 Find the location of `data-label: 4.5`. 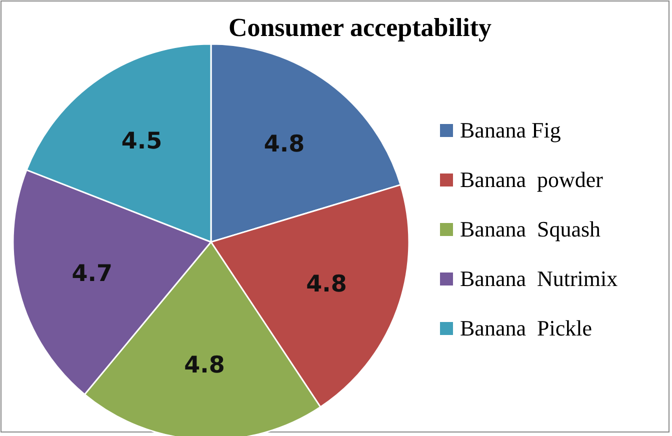

data-label: 4.5 is located at coordinates (141, 141).